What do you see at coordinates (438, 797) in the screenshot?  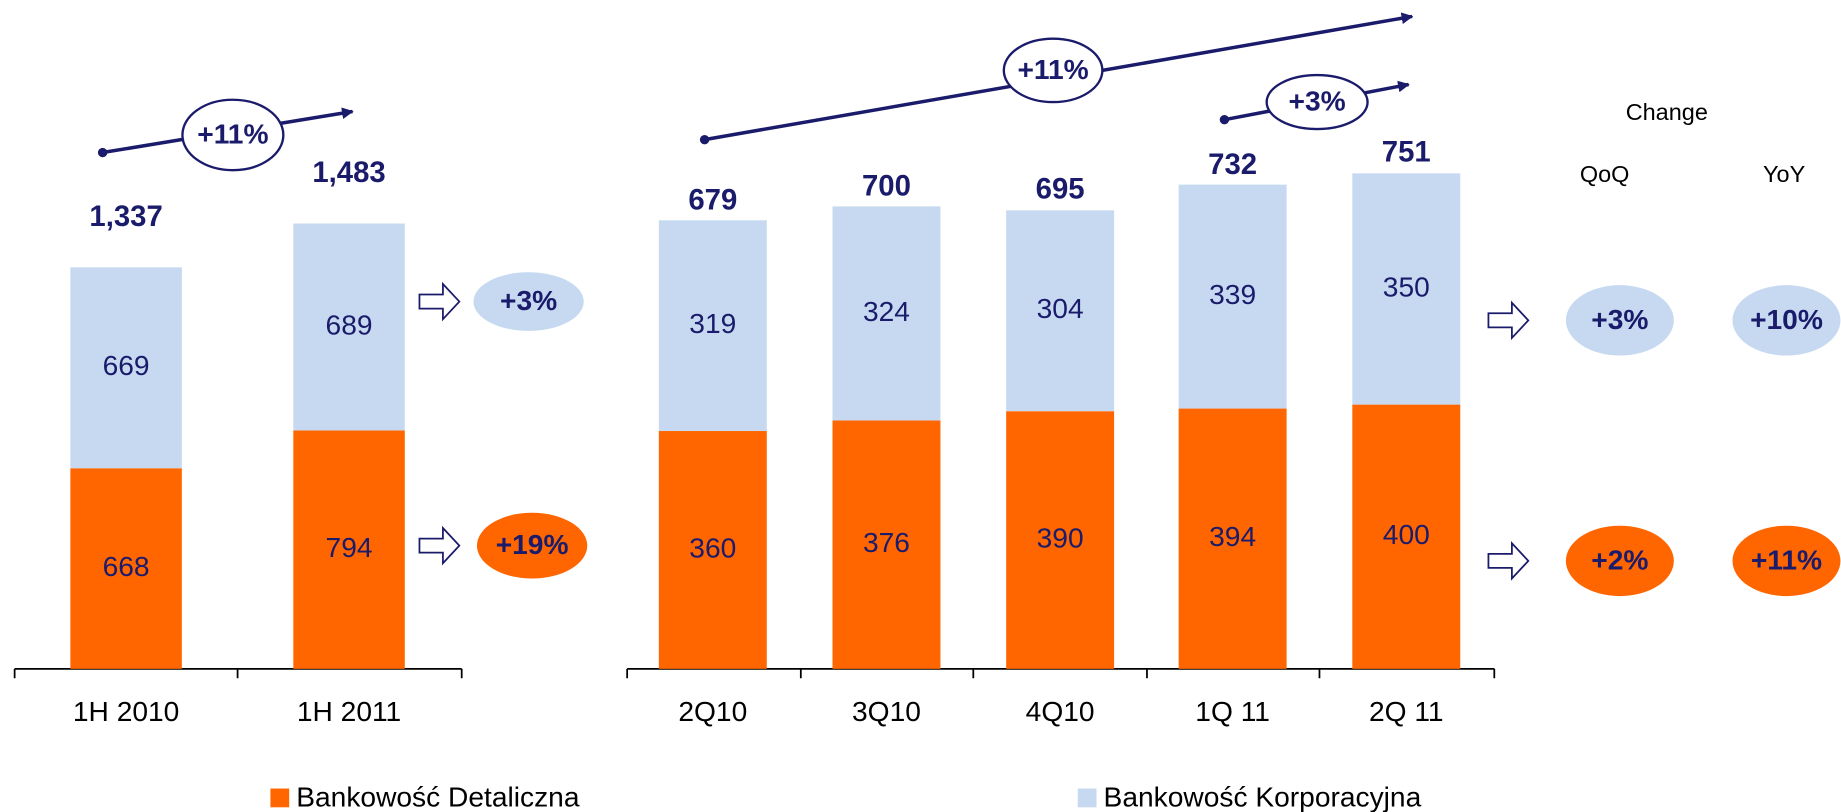 I see `legend-label: Bankowość Detaliczna` at bounding box center [438, 797].